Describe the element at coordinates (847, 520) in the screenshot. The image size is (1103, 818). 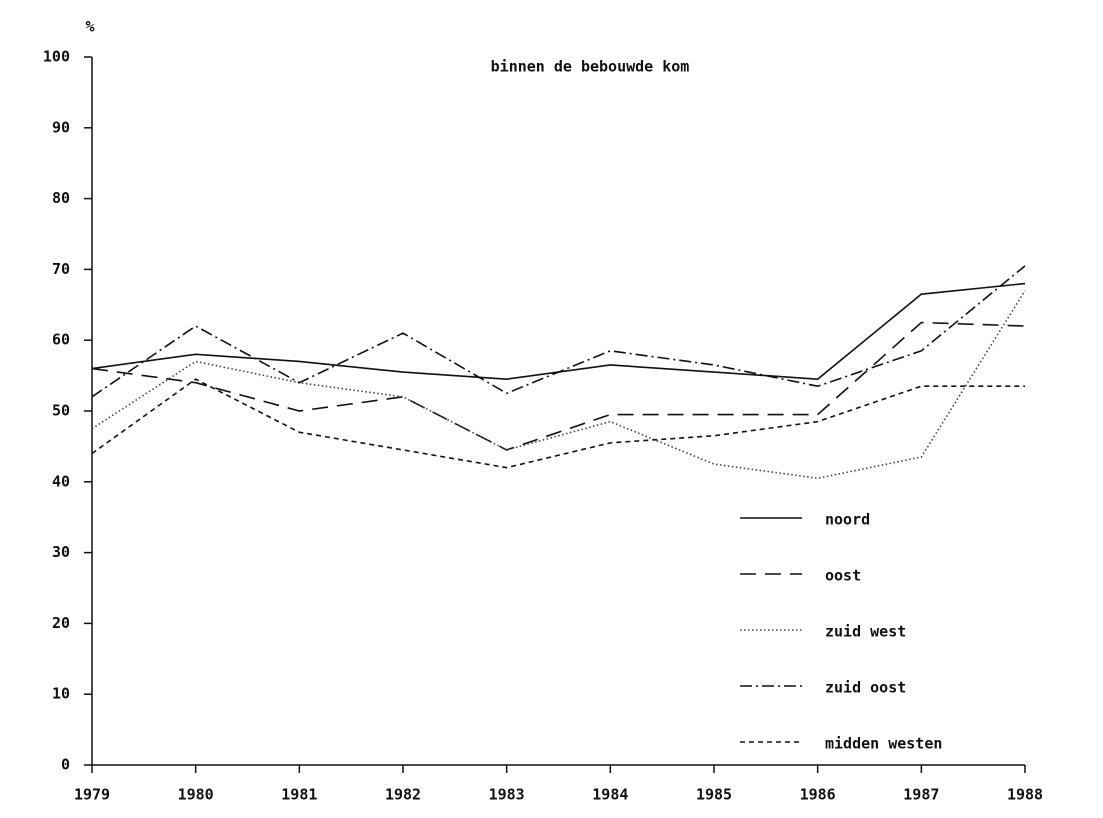
I see `legend-label: noord` at that location.